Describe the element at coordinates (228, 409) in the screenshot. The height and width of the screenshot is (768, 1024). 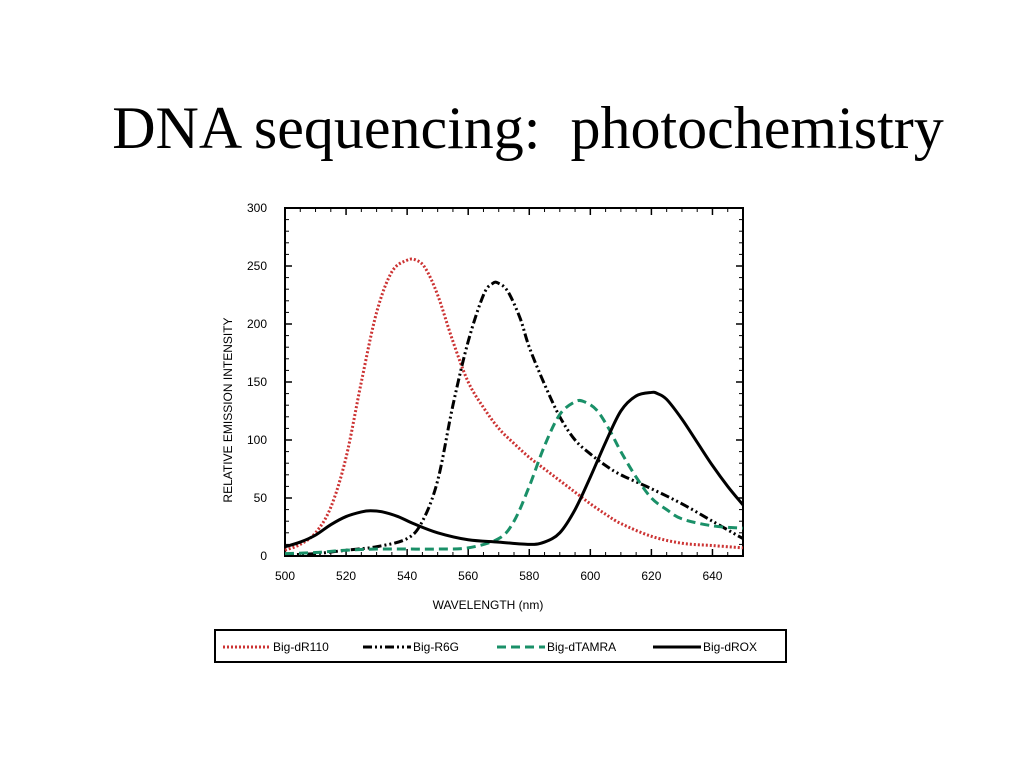
I see `y-axis-title: RELATIVE EMISSION INTENSITY` at that location.